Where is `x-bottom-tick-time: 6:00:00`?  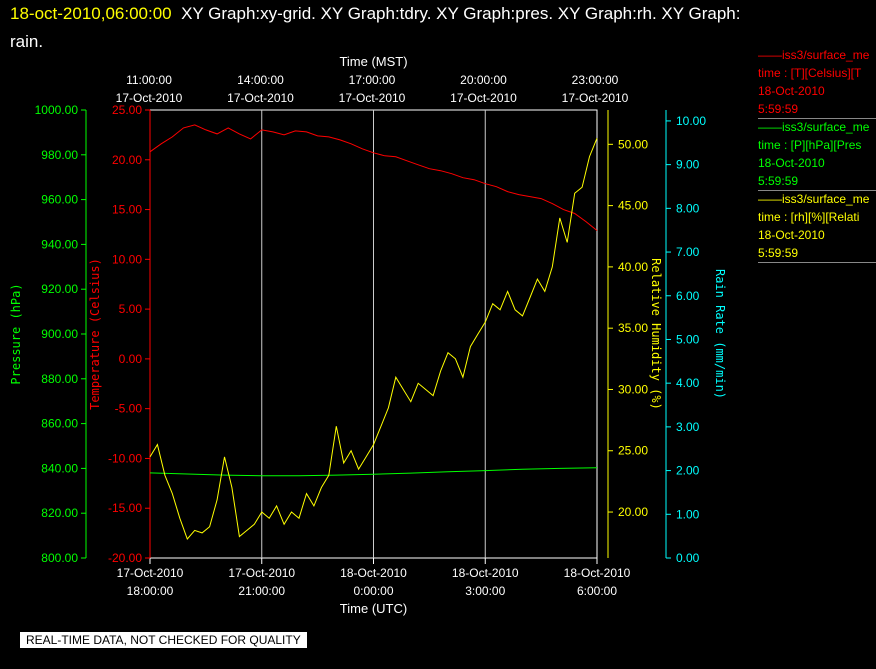 x-bottom-tick-time: 6:00:00 is located at coordinates (597, 591).